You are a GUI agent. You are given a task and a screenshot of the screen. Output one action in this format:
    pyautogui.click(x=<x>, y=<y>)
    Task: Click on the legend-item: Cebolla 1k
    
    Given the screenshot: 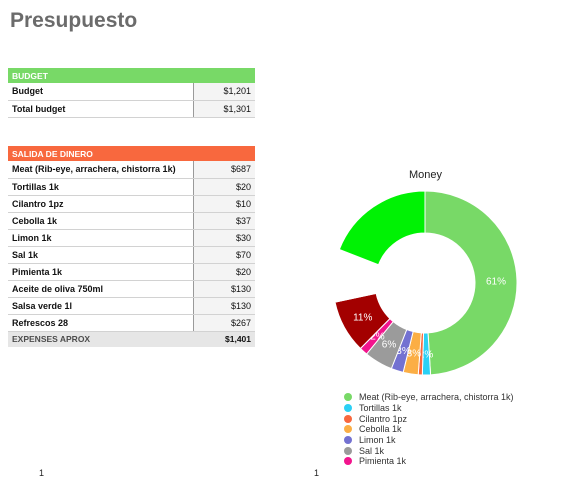 What is the action you would take?
    pyautogui.click(x=454, y=429)
    